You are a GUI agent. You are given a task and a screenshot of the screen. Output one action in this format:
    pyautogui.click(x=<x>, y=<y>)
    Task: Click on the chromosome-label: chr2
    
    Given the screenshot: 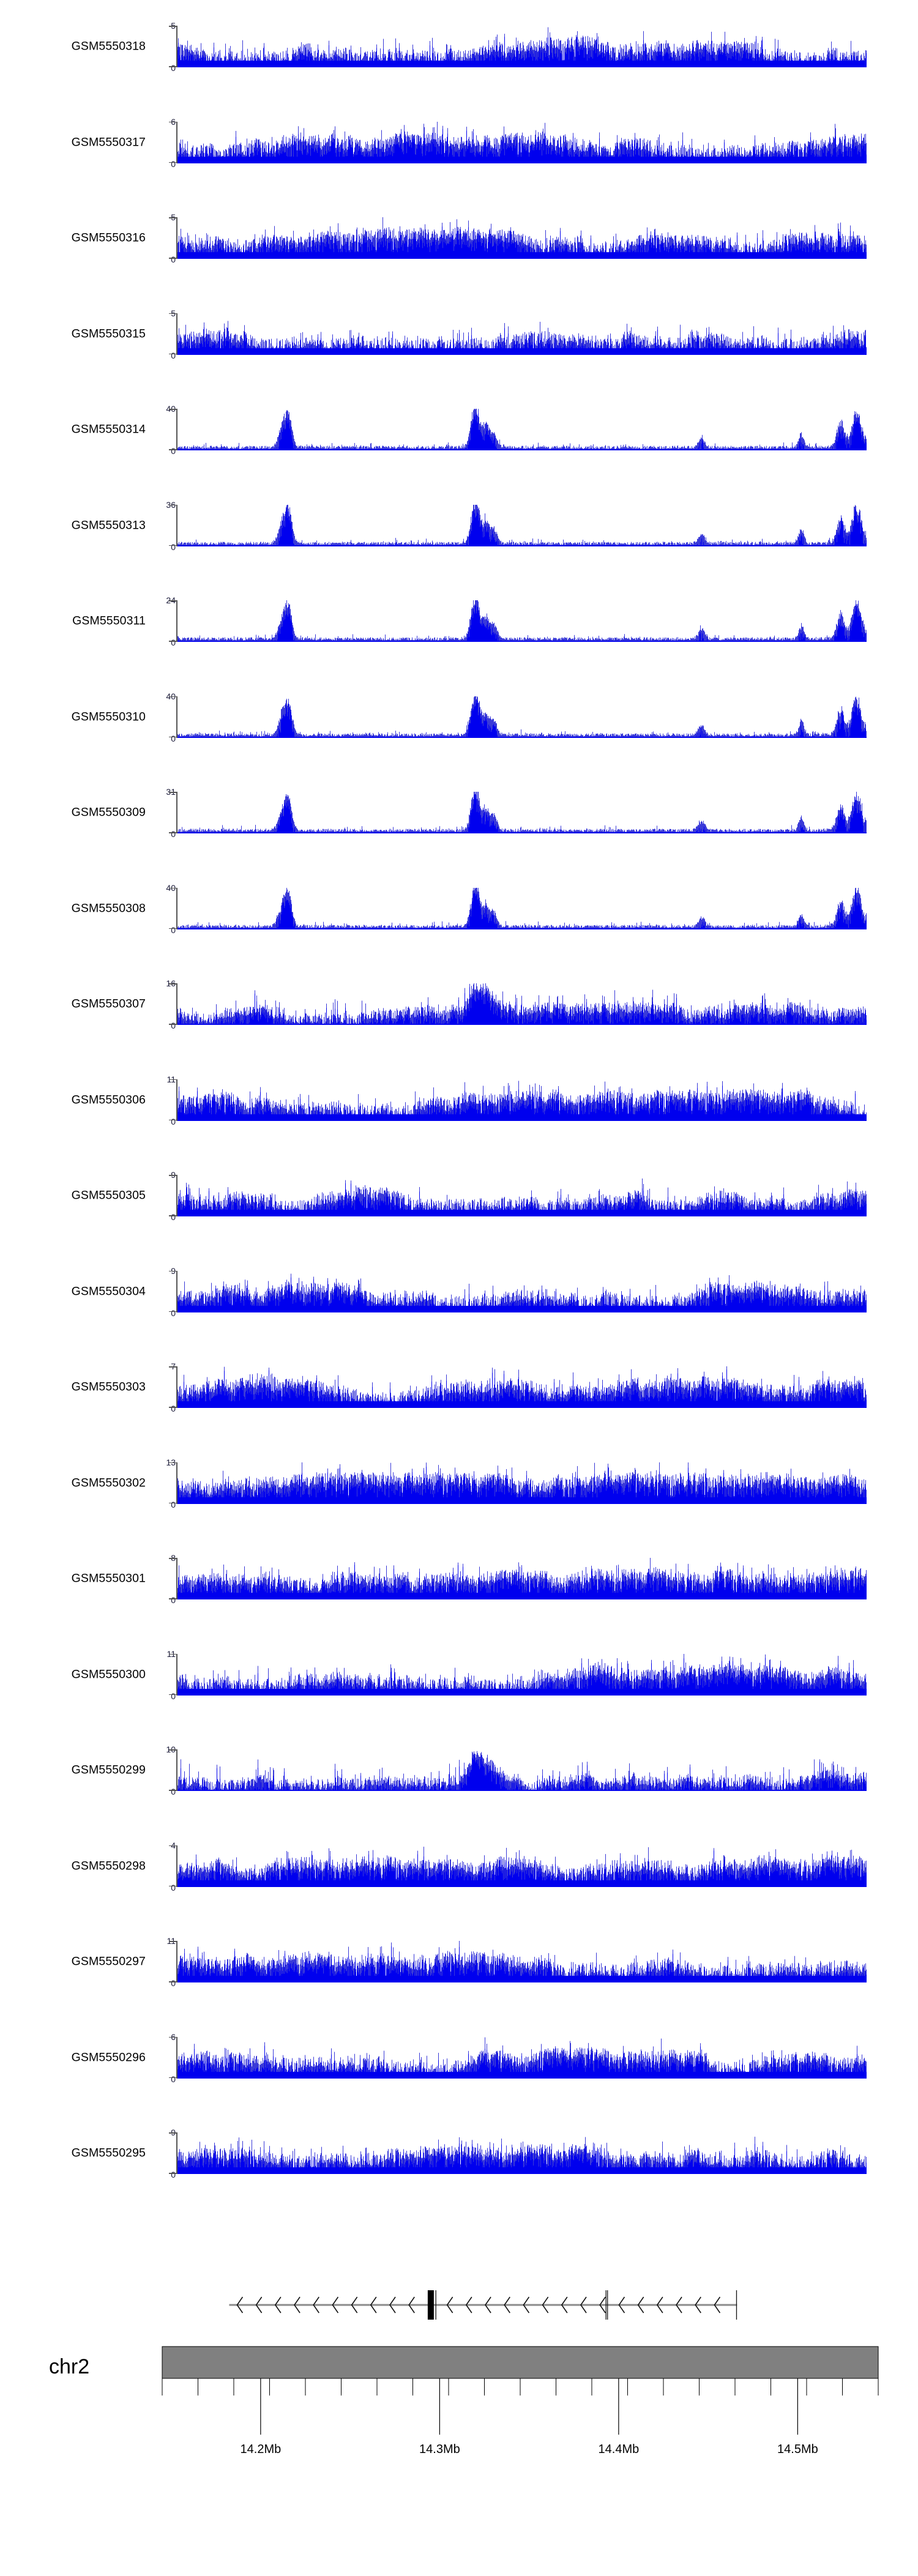 What is the action you would take?
    pyautogui.click(x=69, y=2367)
    